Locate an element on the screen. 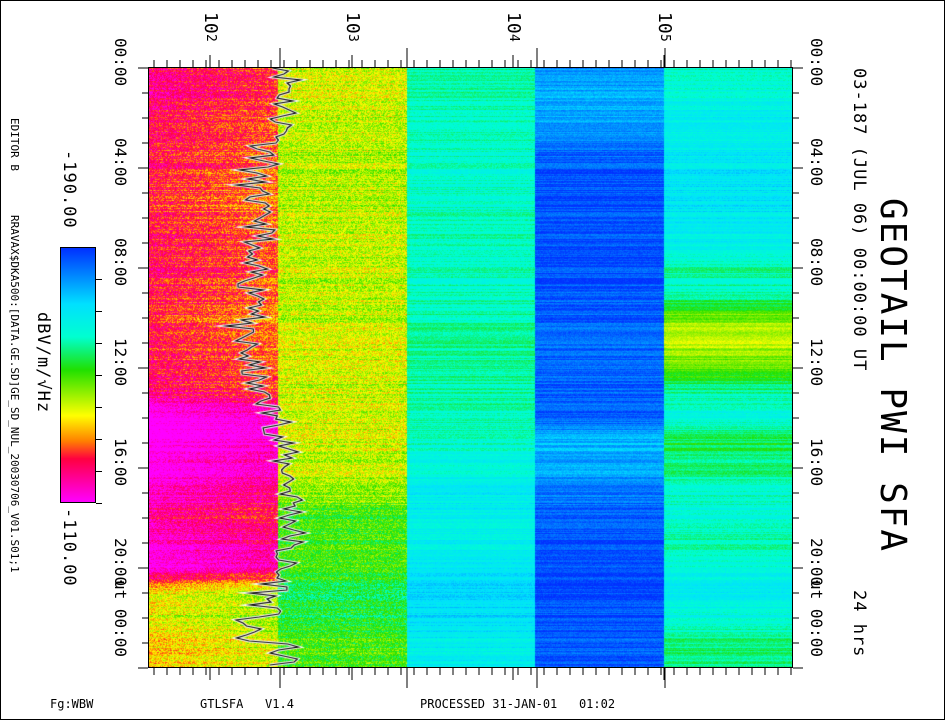 The width and height of the screenshot is (945, 720). colorbar-unit: dBV/m/√Hz is located at coordinates (43, 363).